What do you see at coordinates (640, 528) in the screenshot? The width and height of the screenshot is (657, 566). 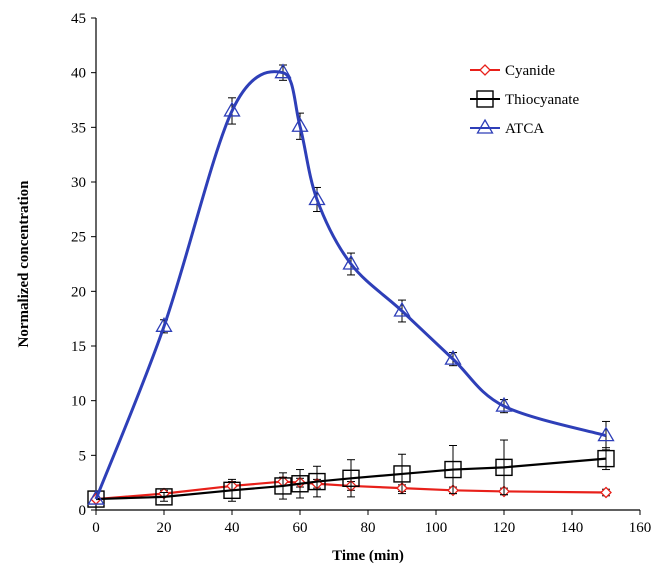 I see `x-tick-label: 160` at bounding box center [640, 528].